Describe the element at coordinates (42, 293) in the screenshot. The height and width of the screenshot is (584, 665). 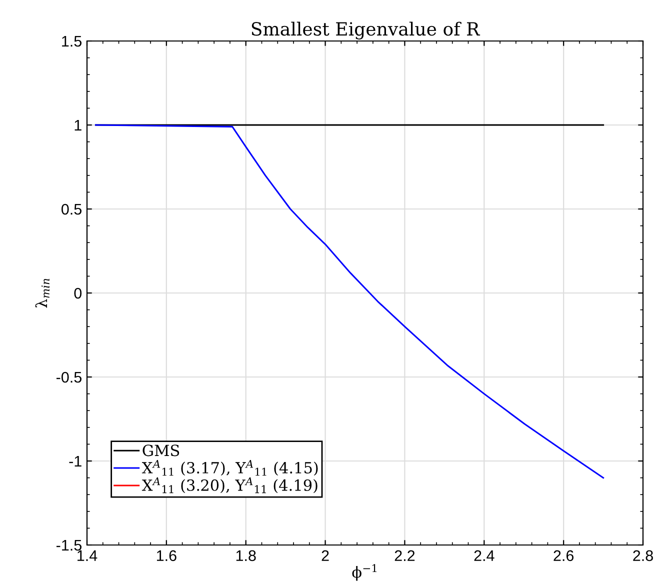
I see `y-axis-title: λ$_{min}$` at that location.